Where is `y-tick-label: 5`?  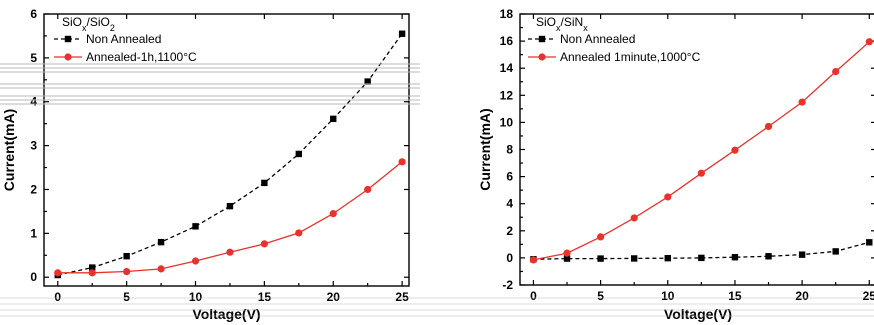 y-tick-label: 5 is located at coordinates (33, 58).